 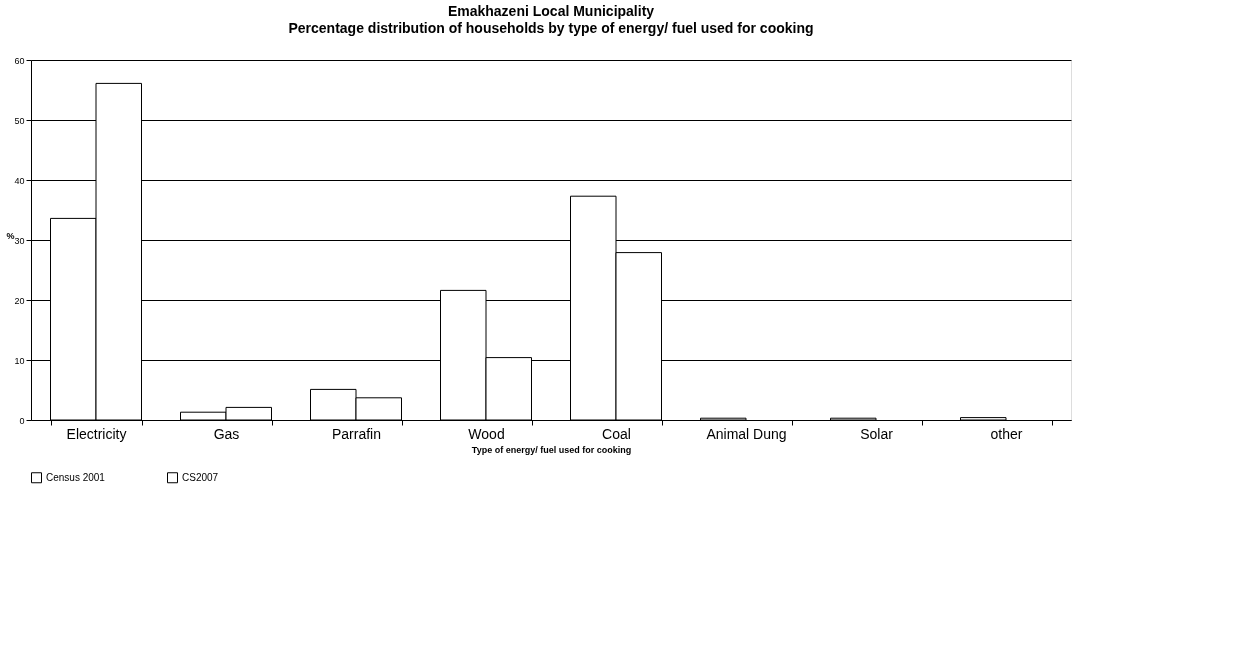 I want to click on legend-label: Census 2001, so click(x=76, y=477).